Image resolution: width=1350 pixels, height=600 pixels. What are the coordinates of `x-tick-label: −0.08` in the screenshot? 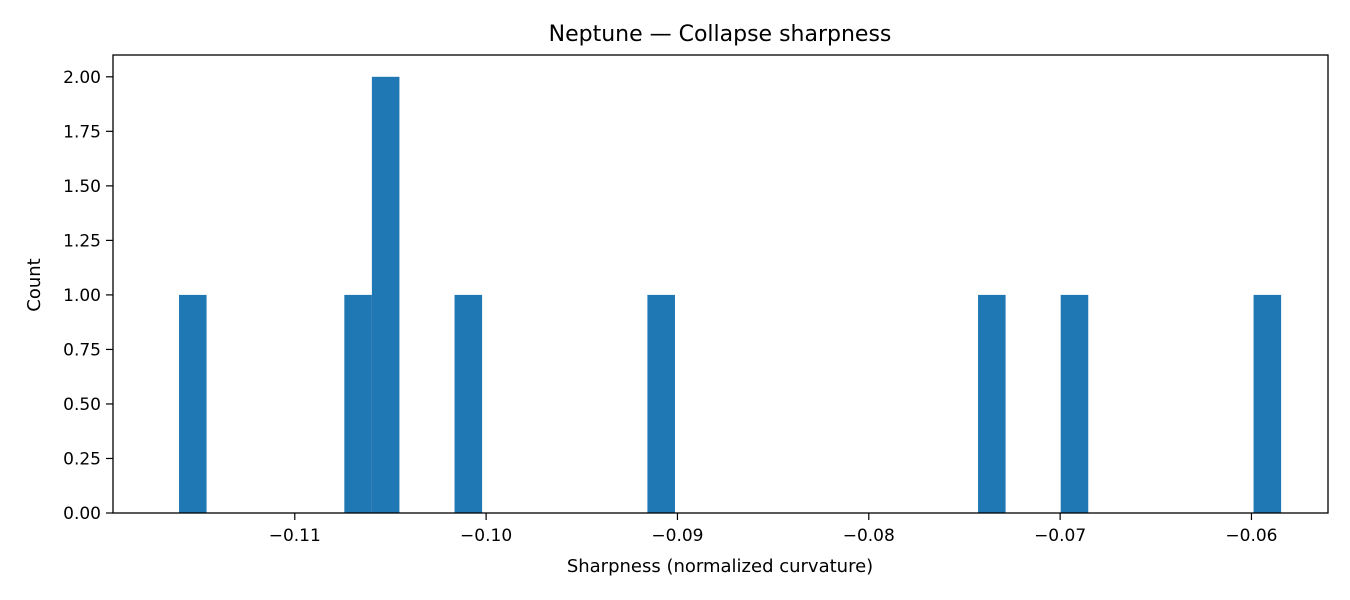 It's located at (869, 536).